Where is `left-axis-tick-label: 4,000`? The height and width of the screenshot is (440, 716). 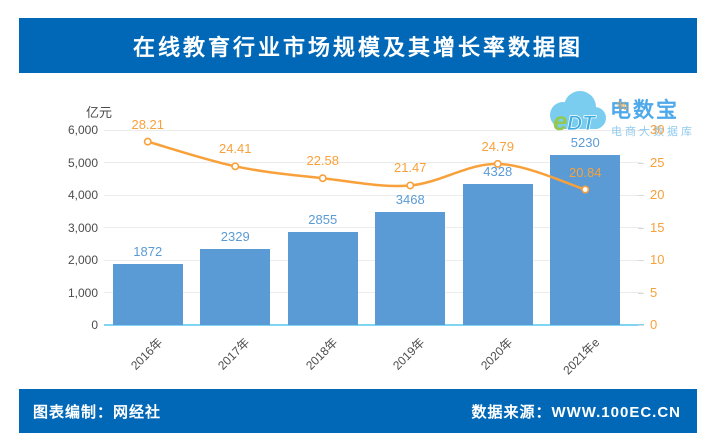 left-axis-tick-label: 4,000 is located at coordinates (82, 195).